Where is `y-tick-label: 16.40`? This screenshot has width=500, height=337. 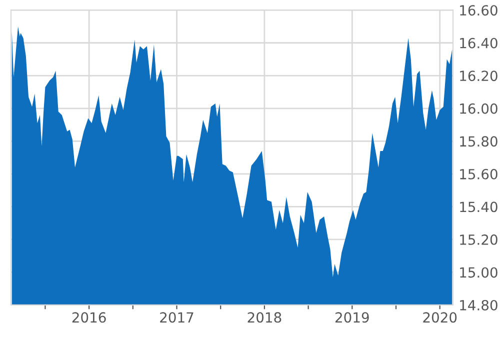 y-tick-label: 16.40 is located at coordinates (479, 43).